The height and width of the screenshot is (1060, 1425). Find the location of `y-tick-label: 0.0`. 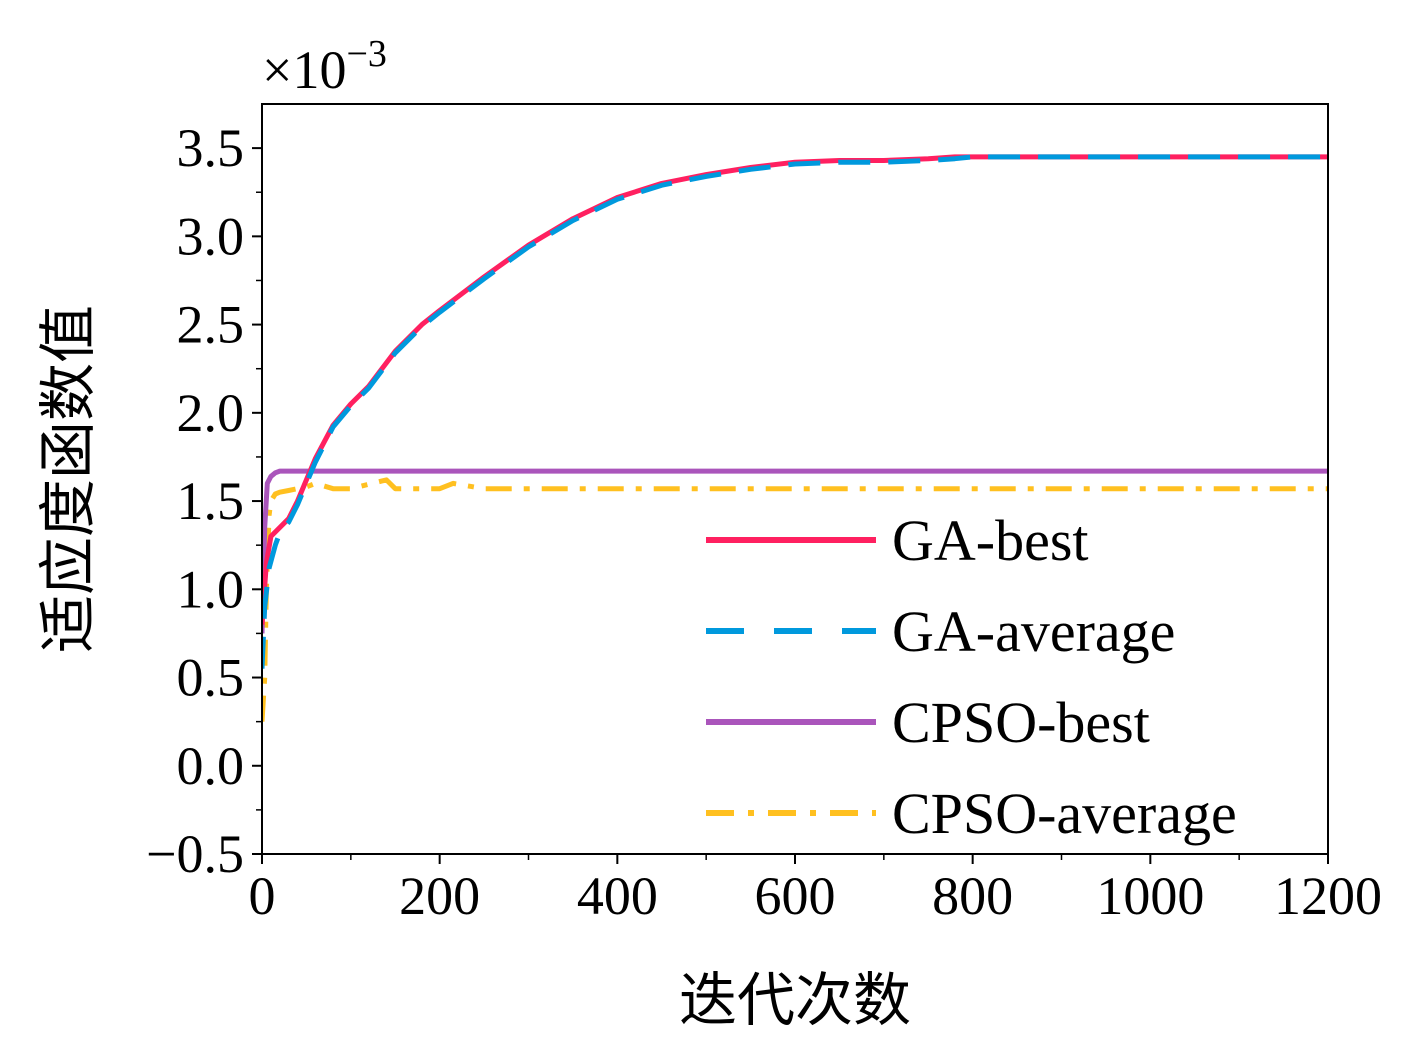

y-tick-label: 0.0 is located at coordinates (211, 766).